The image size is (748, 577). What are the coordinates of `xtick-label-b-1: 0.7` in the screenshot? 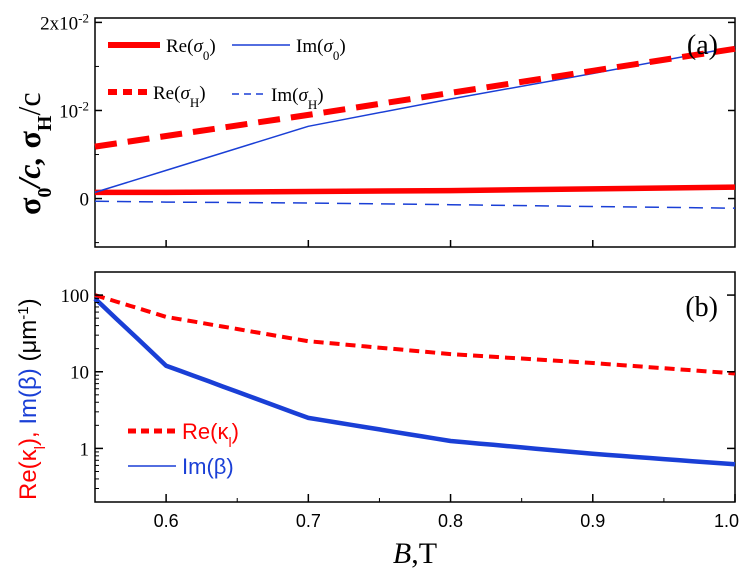 It's located at (308, 521).